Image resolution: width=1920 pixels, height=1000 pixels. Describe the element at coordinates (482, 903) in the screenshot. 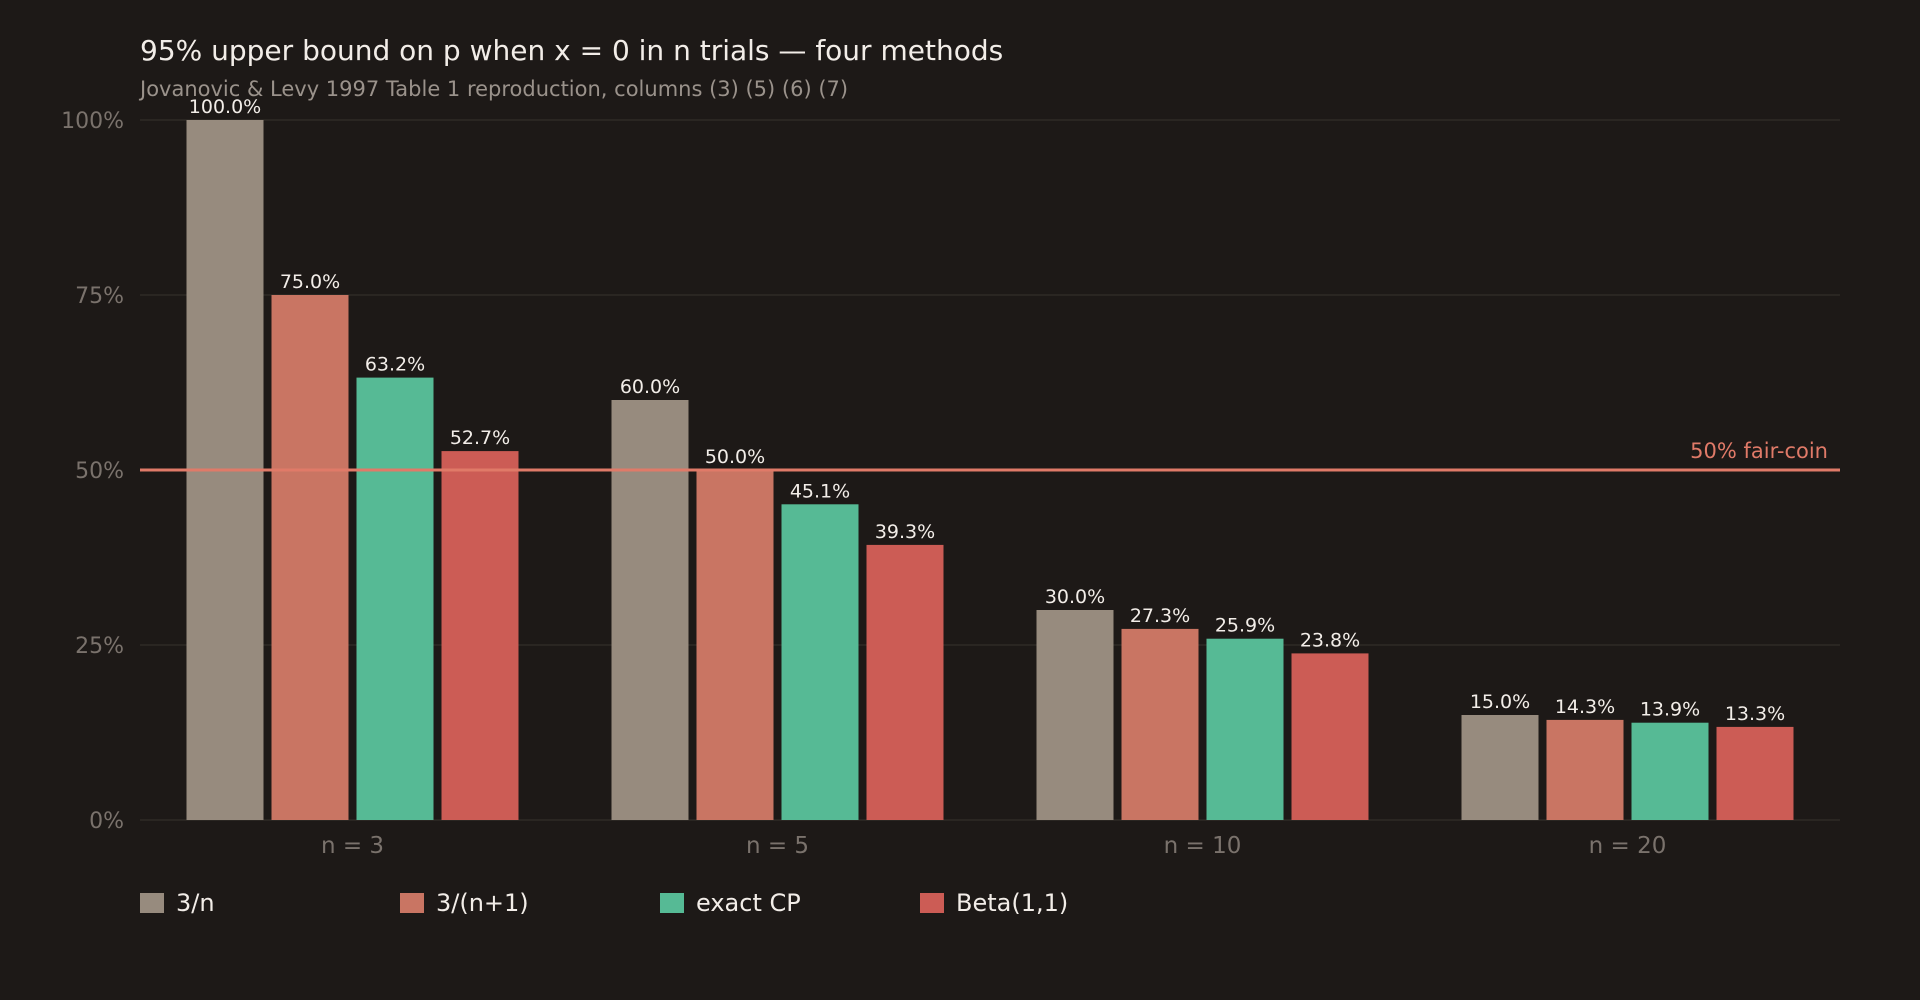

I see `legend-label: 3/(n+1)` at that location.